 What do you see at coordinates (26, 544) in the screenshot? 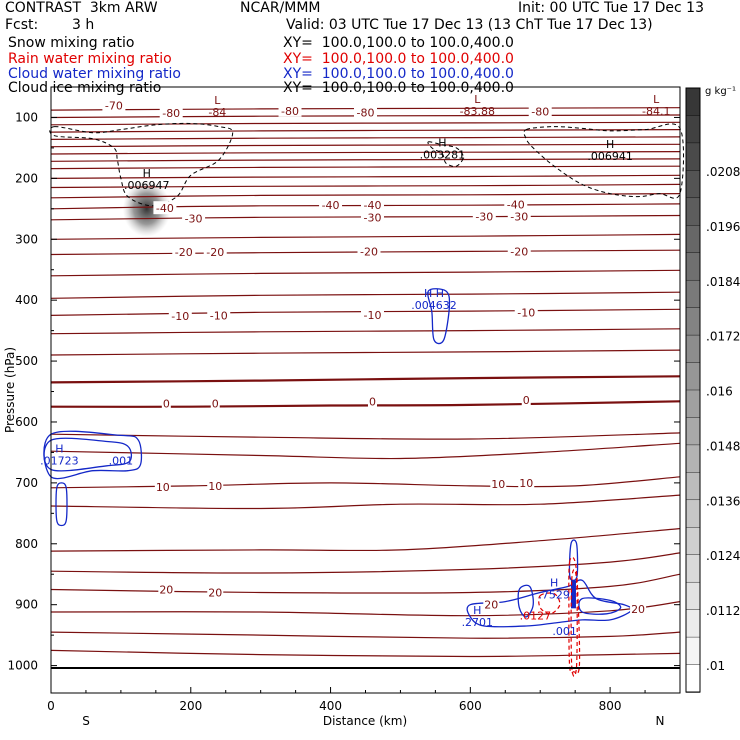
I see `y-tick-label: 800` at bounding box center [26, 544].